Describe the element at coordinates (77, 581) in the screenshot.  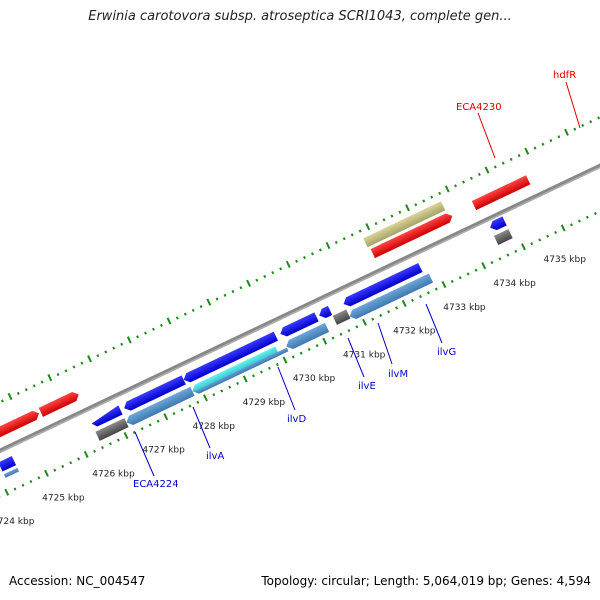
I see `accession-text: Accession: NC_004547` at that location.